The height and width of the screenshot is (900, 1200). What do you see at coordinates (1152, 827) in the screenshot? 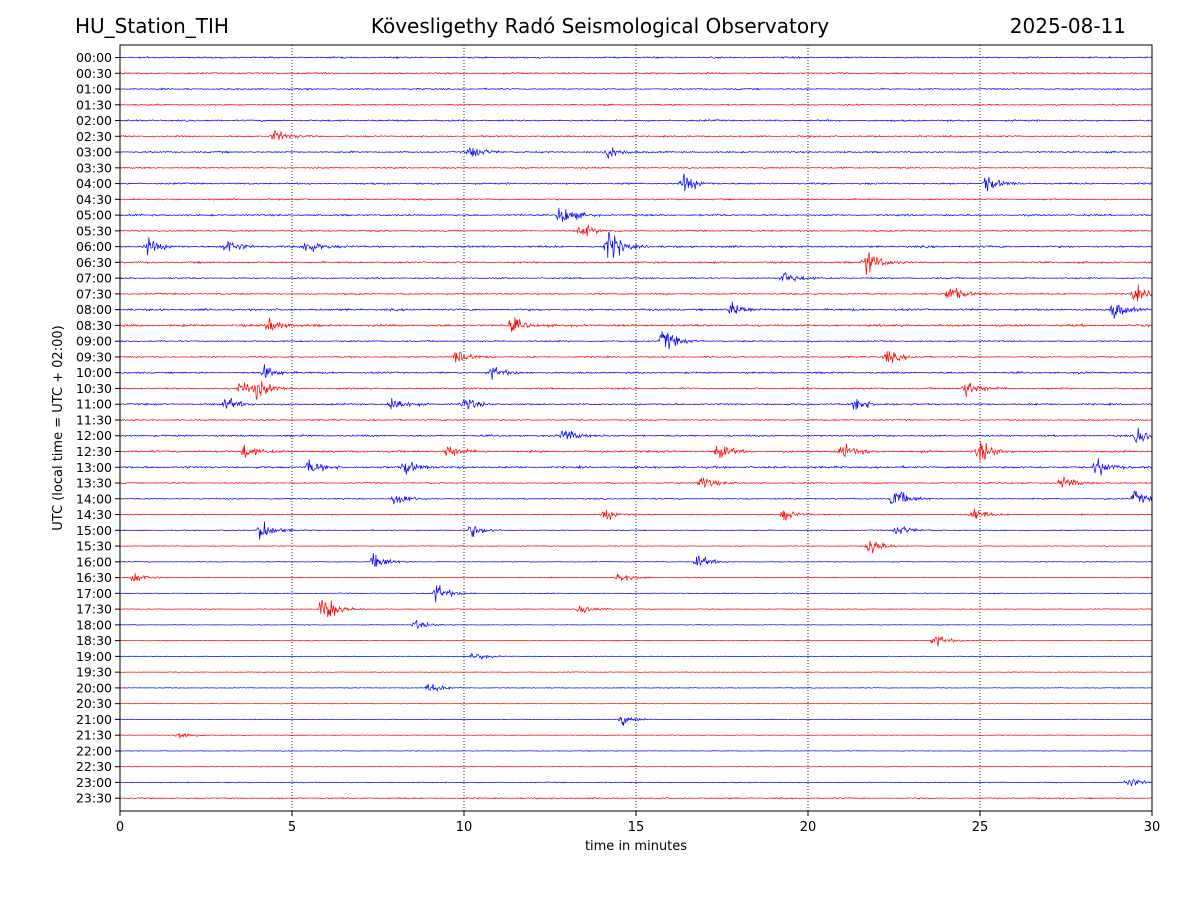
I see `x-tick-label: 30` at bounding box center [1152, 827].